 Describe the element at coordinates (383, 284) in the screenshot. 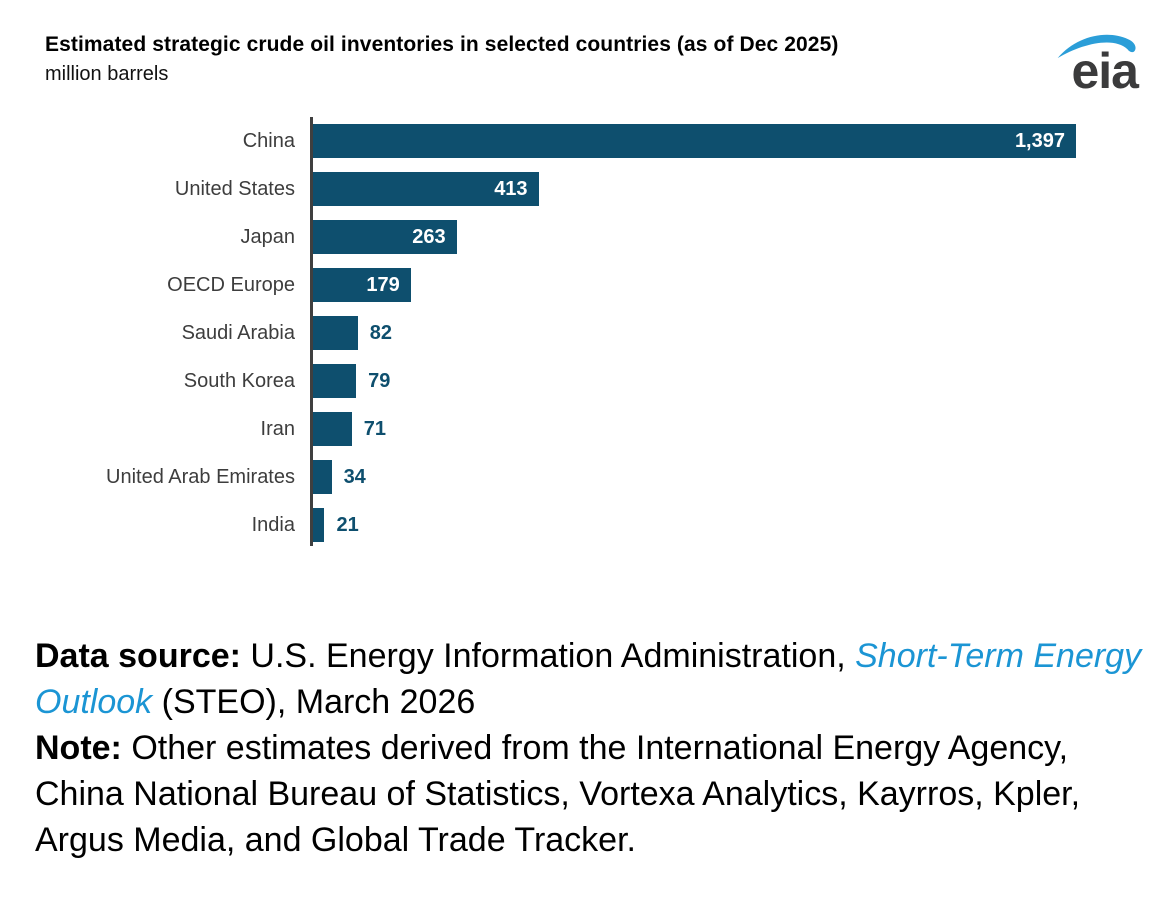

I see `value-label: 179` at that location.